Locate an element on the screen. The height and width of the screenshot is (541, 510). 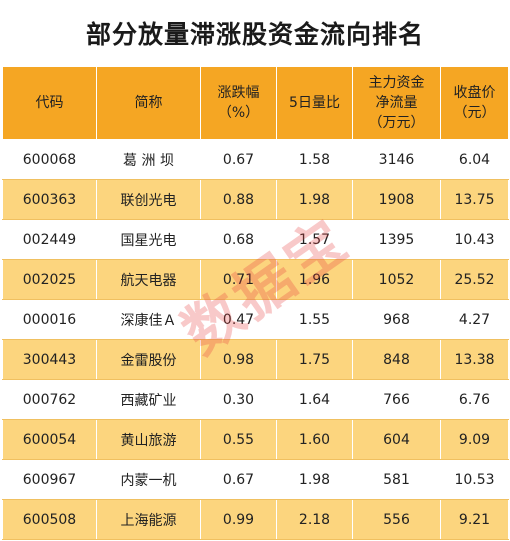
header-text: 净流量 is located at coordinates (396, 103).